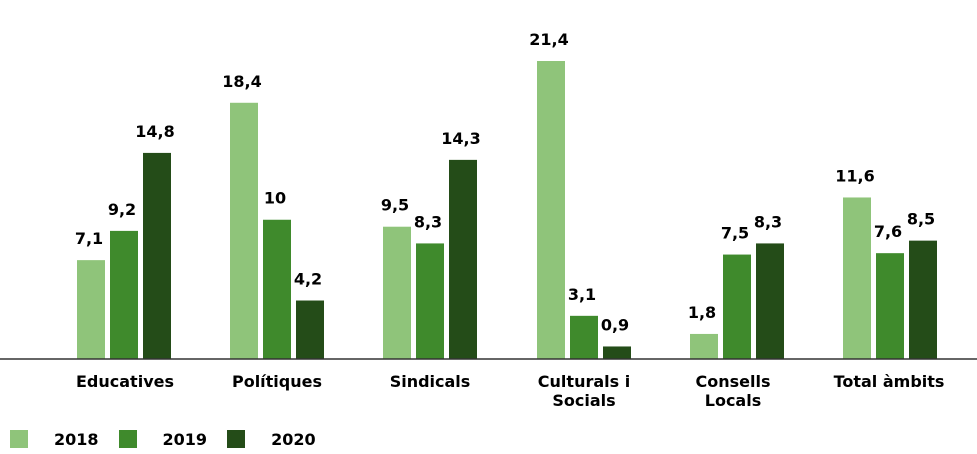 This screenshot has width=977, height=454. What do you see at coordinates (185, 439) in the screenshot?
I see `legend-label-2019: 2019` at bounding box center [185, 439].